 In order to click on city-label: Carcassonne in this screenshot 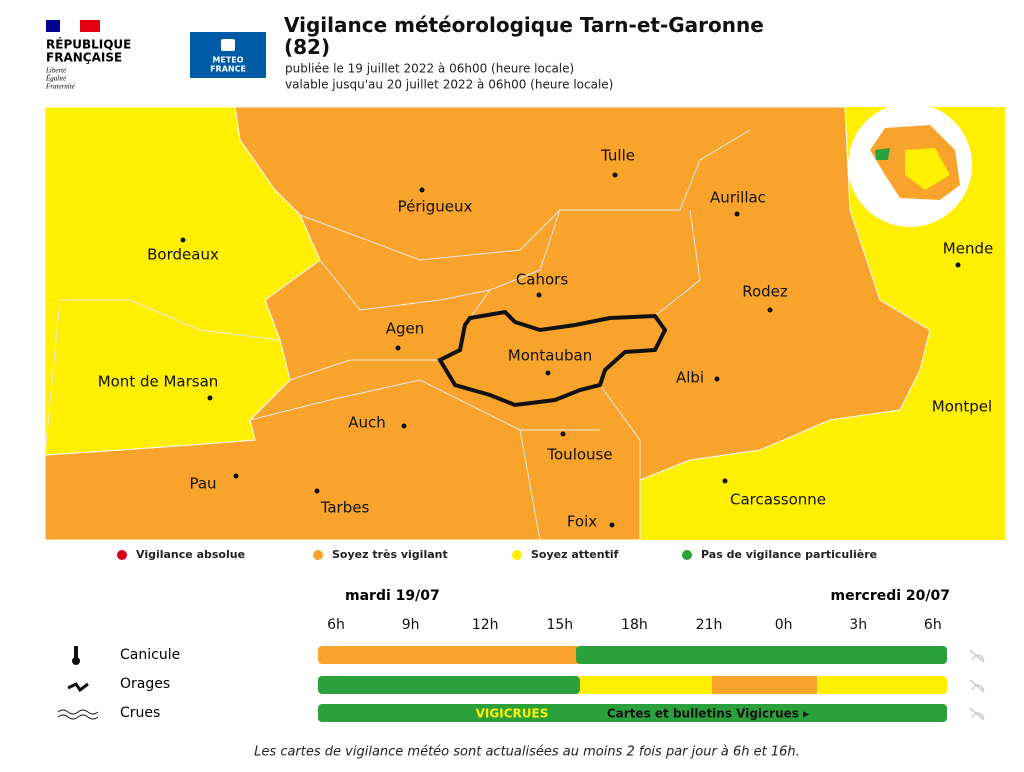, I will do `click(778, 500)`.